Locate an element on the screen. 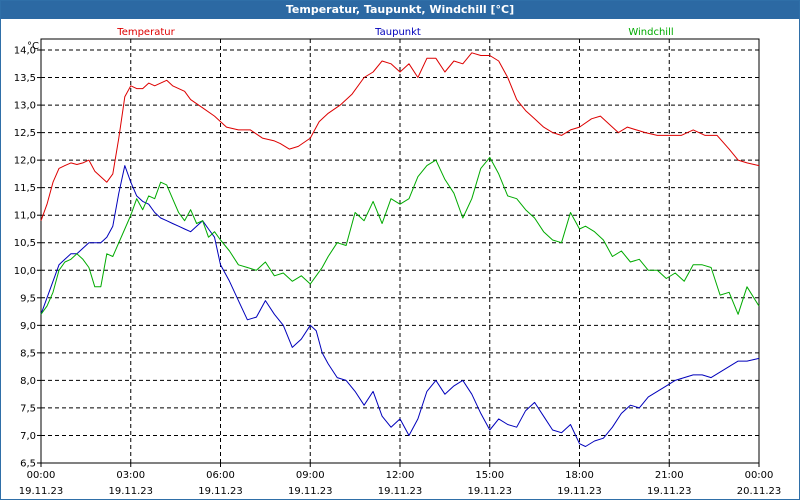  x-tick-time-label: 15:00 is located at coordinates (489, 475).